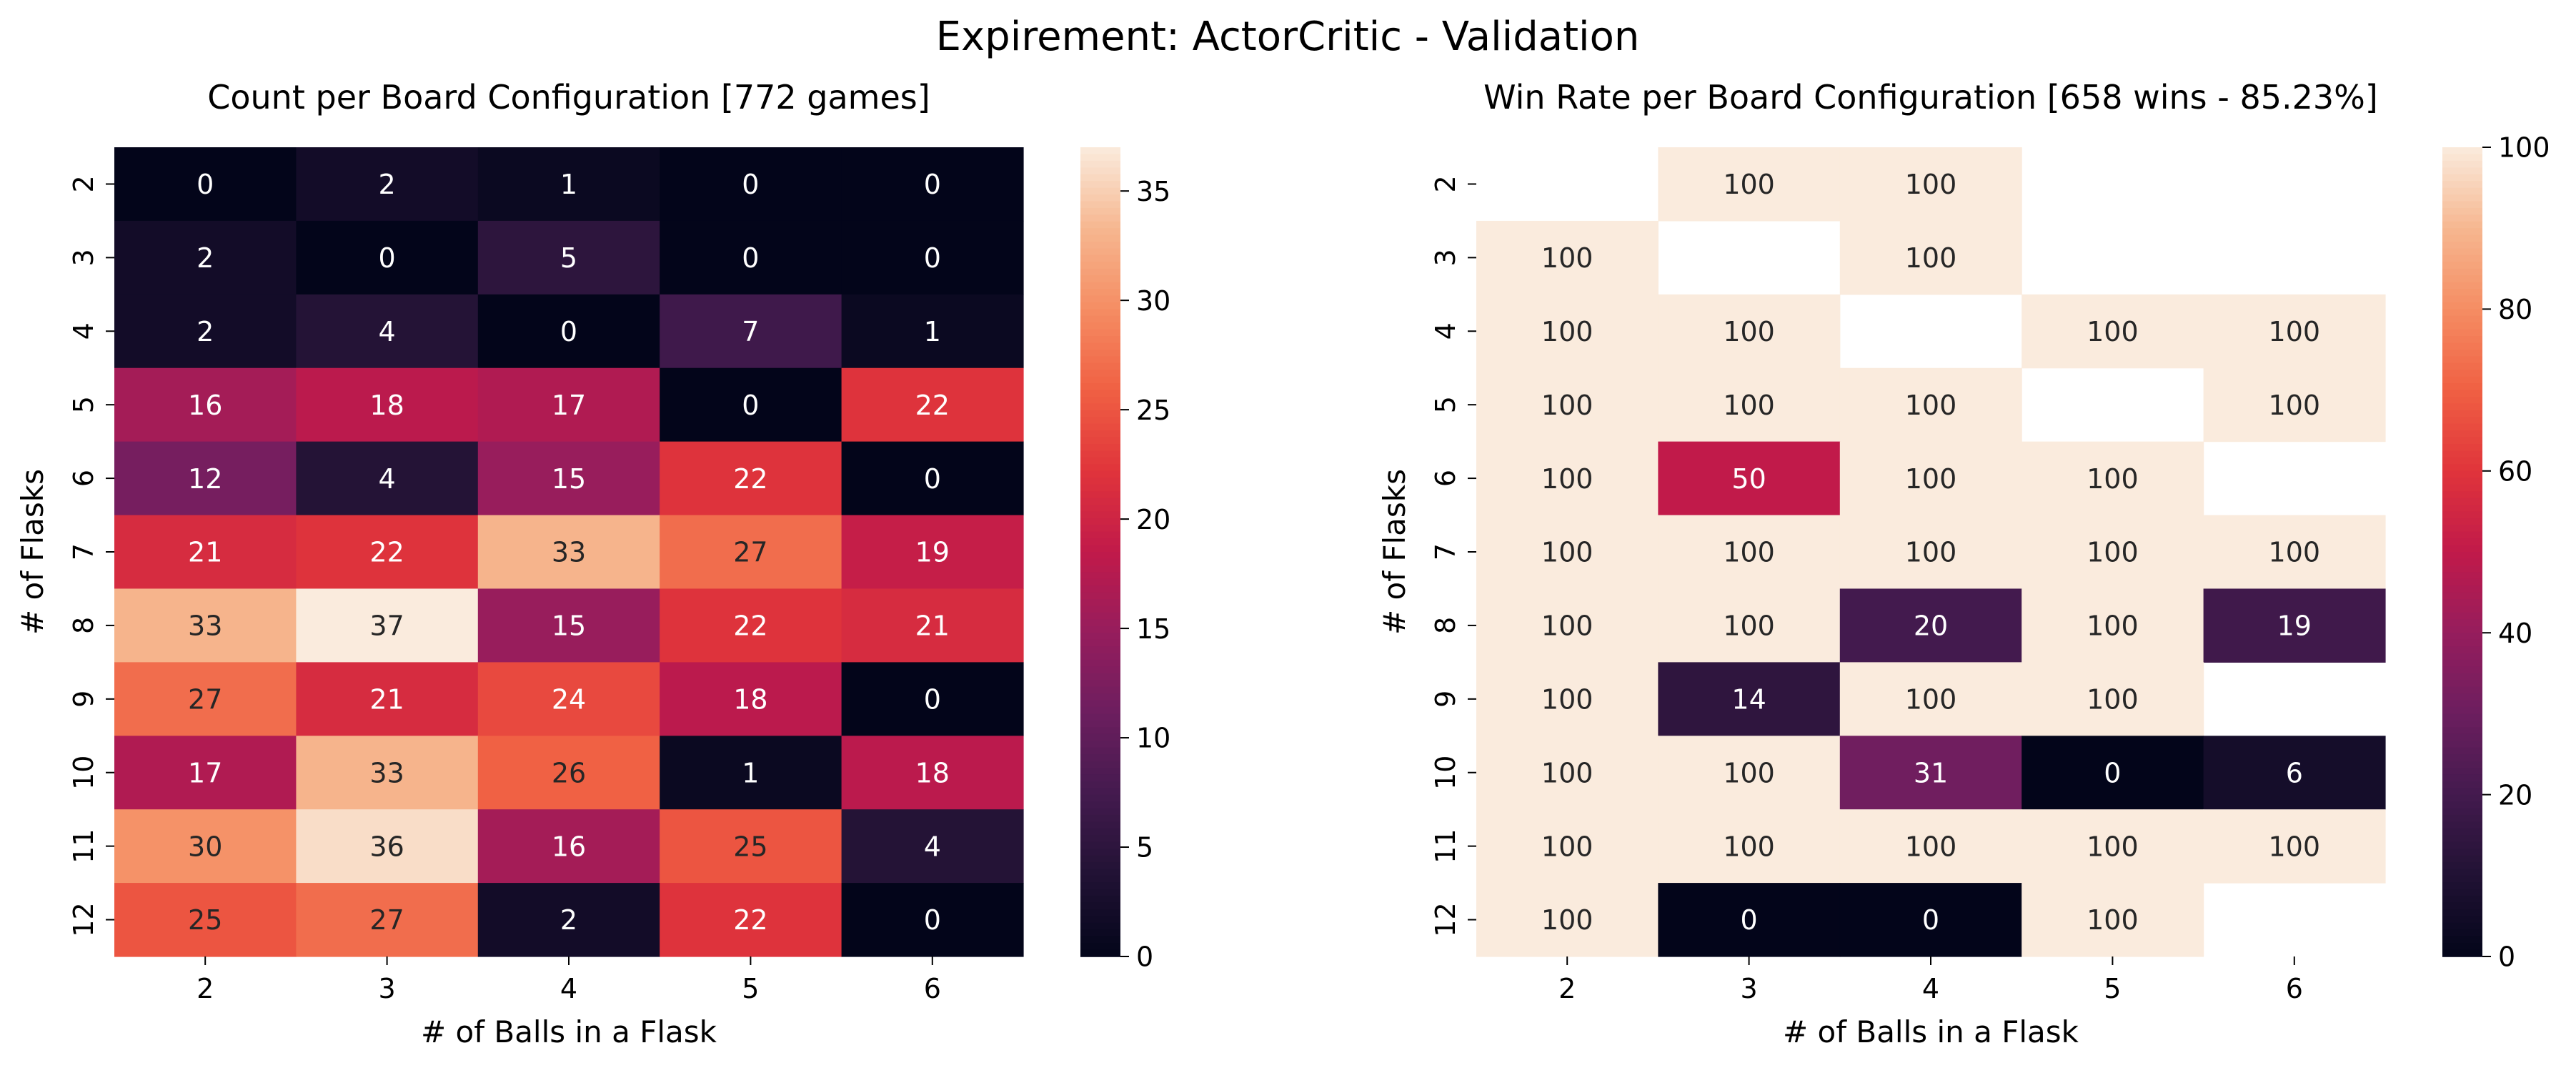  I want to click on cell-value-label: 25, so click(205, 920).